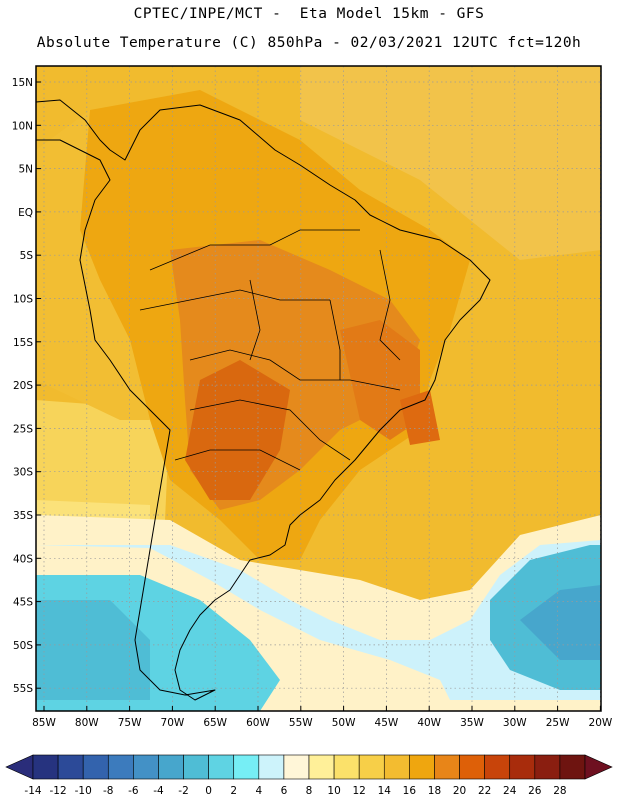 The height and width of the screenshot is (800, 618). What do you see at coordinates (560, 622) in the screenshot?
I see `field-southeast-blue` at bounding box center [560, 622].